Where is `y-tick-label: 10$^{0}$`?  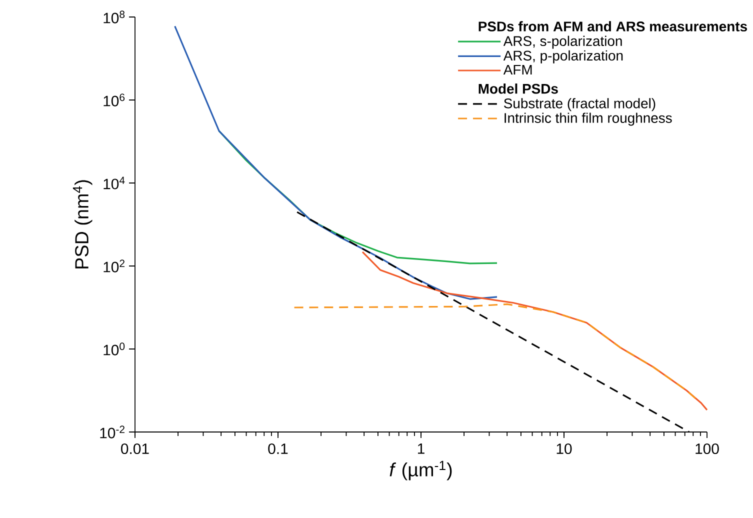
y-tick-label: 10$^{0}$ is located at coordinates (114, 349).